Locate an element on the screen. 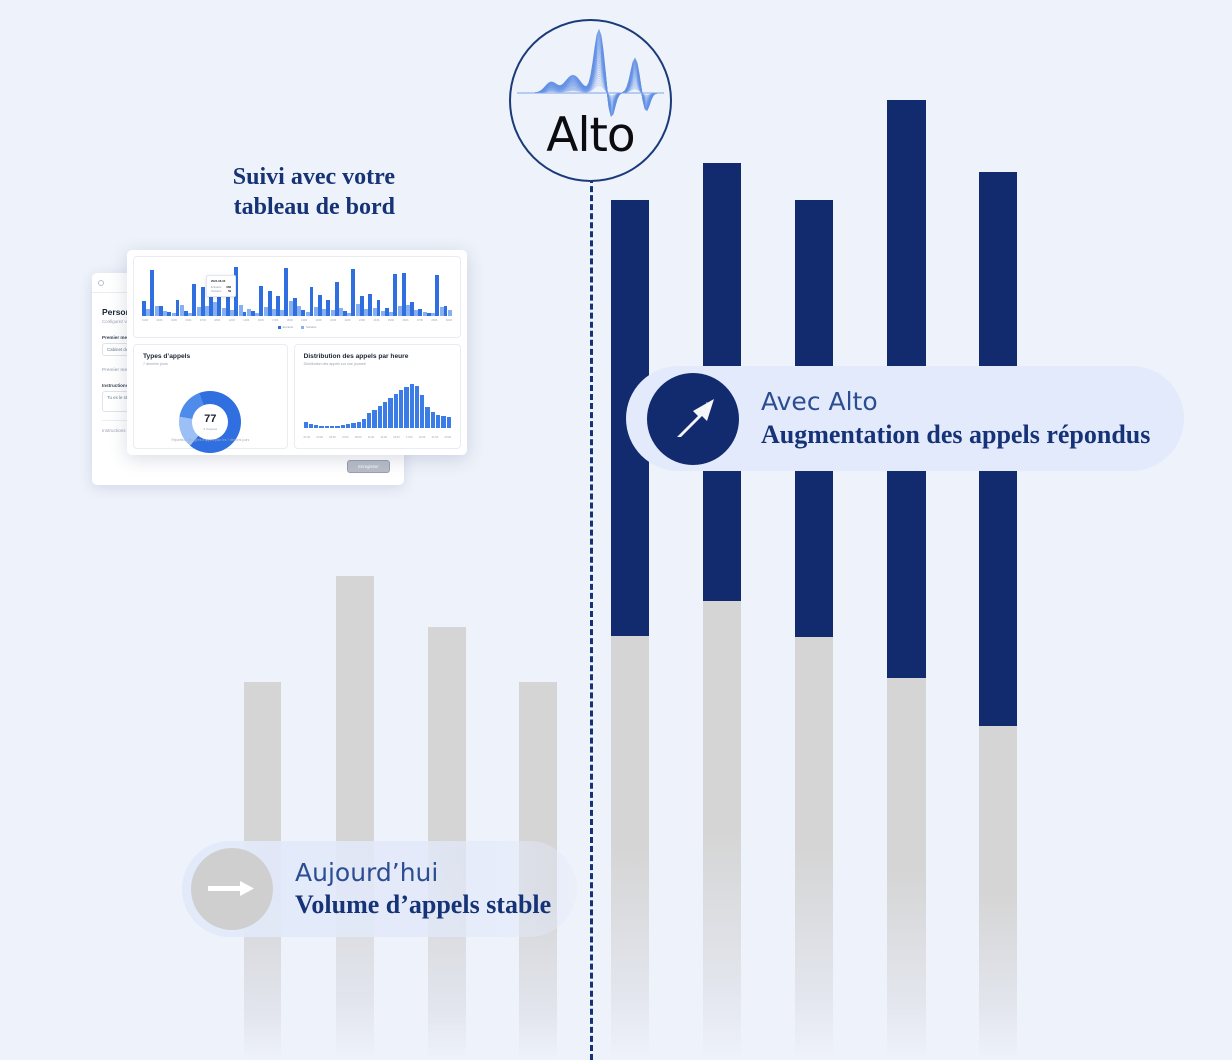 The height and width of the screenshot is (1060, 1232). donut-center: 77 # d’appels is located at coordinates (210, 422).